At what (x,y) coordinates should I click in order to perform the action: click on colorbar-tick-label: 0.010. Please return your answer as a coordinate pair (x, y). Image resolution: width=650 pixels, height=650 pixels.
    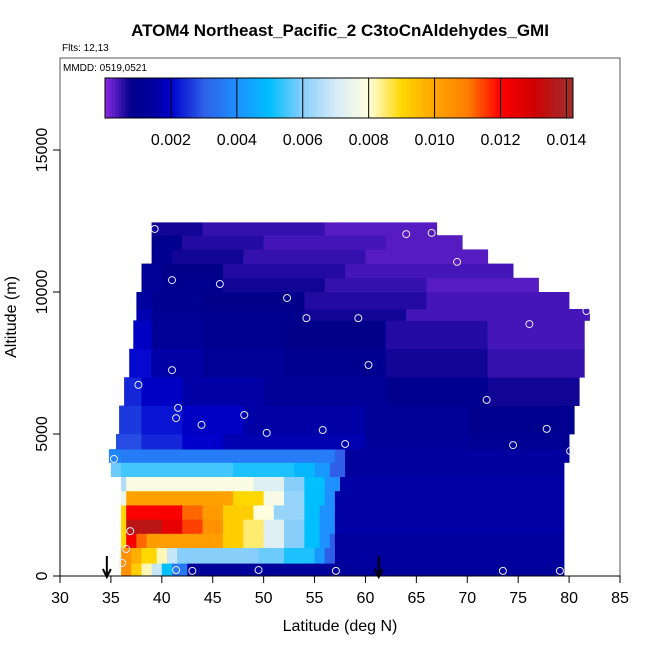
    Looking at the image, I should click on (435, 140).